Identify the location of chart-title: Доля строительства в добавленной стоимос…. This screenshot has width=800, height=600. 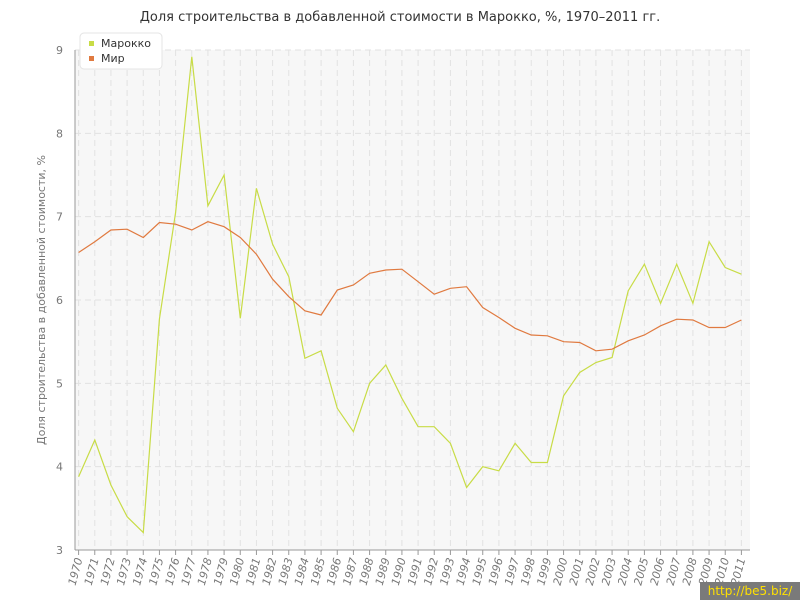
(400, 17).